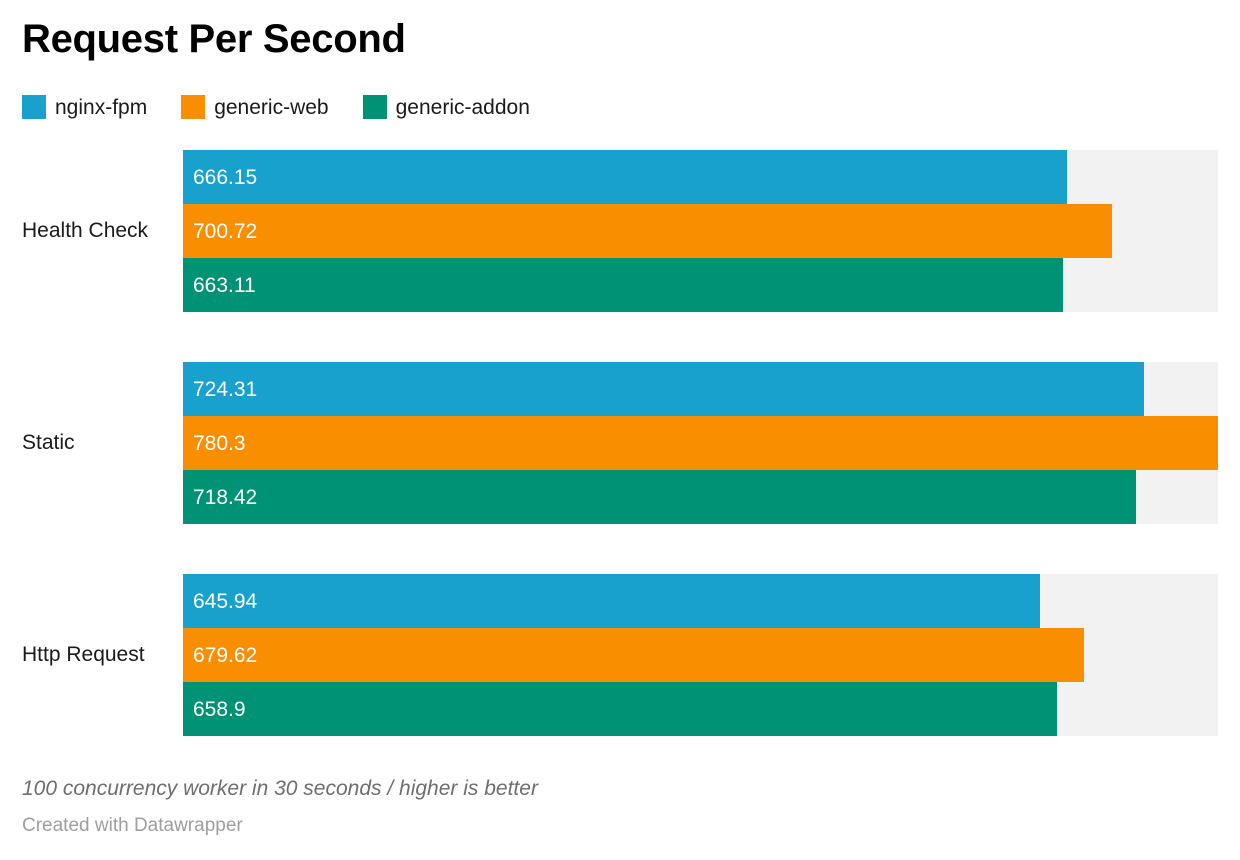 Image resolution: width=1240 pixels, height=860 pixels. What do you see at coordinates (634, 655) in the screenshot?
I see `bar-generic-web: 679.62` at bounding box center [634, 655].